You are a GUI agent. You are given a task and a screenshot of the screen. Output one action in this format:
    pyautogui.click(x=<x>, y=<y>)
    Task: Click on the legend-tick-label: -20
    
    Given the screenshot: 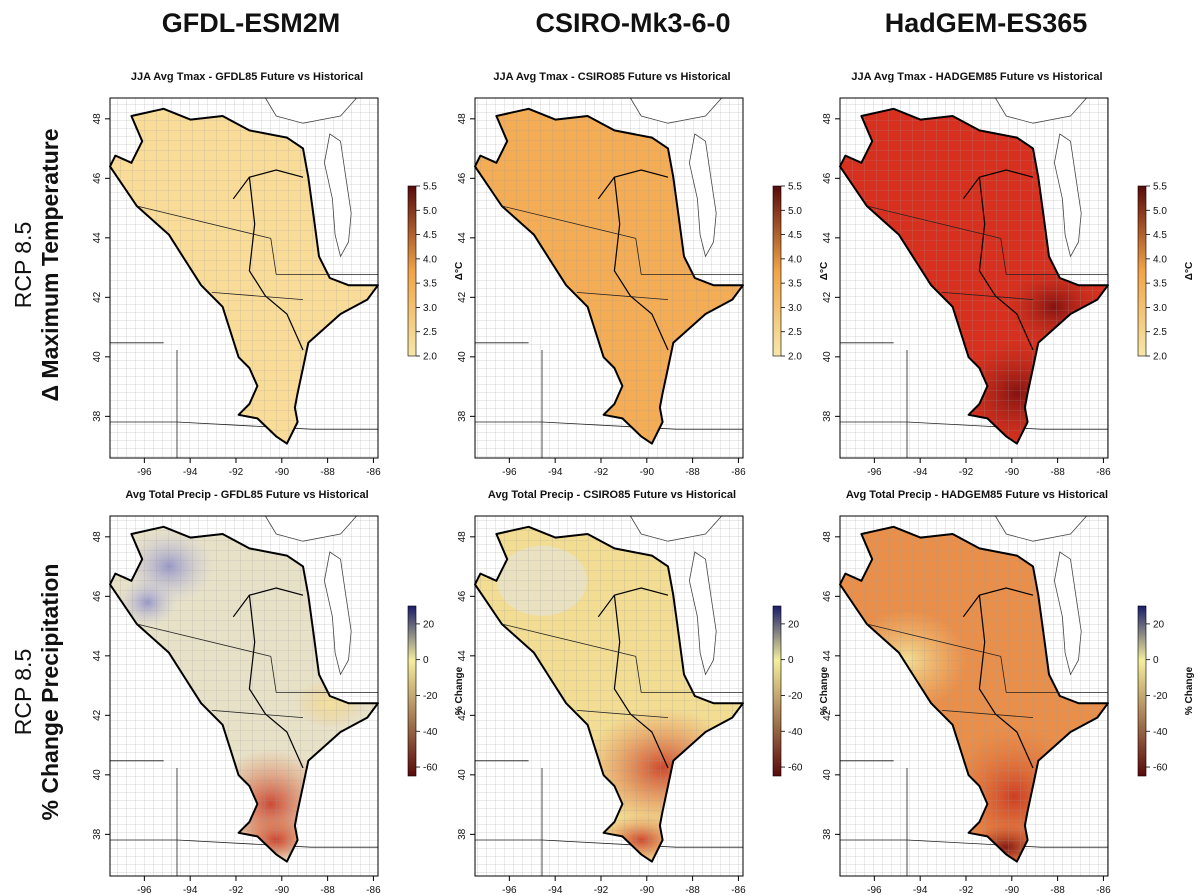 What is the action you would take?
    pyautogui.click(x=1160, y=696)
    